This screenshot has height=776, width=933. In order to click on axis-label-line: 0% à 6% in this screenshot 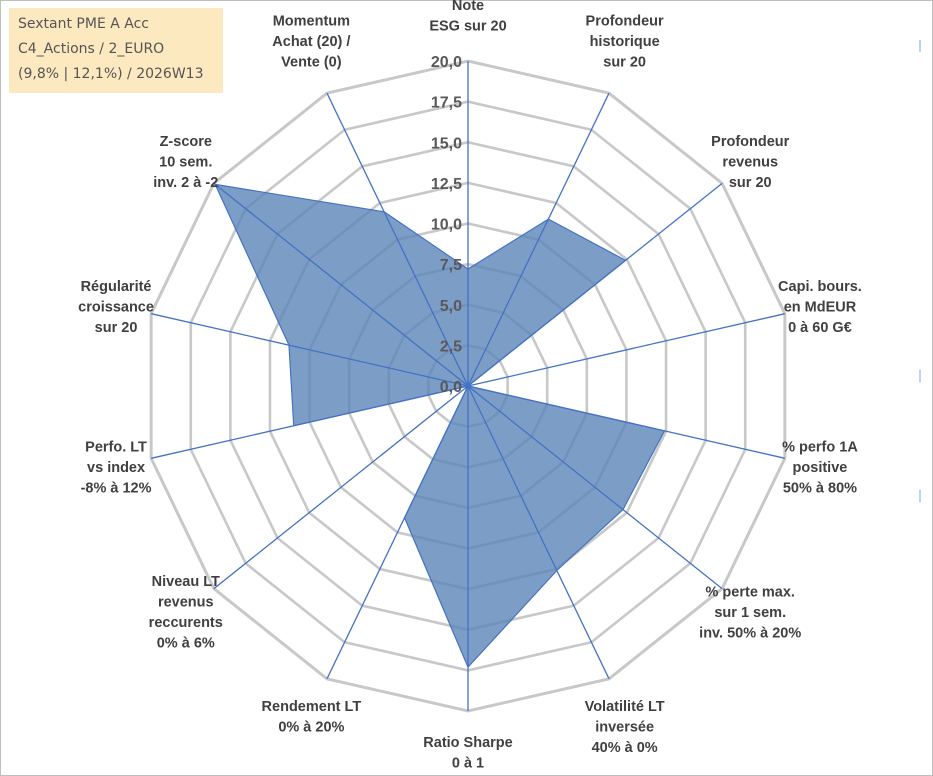, I will do `click(186, 644)`.